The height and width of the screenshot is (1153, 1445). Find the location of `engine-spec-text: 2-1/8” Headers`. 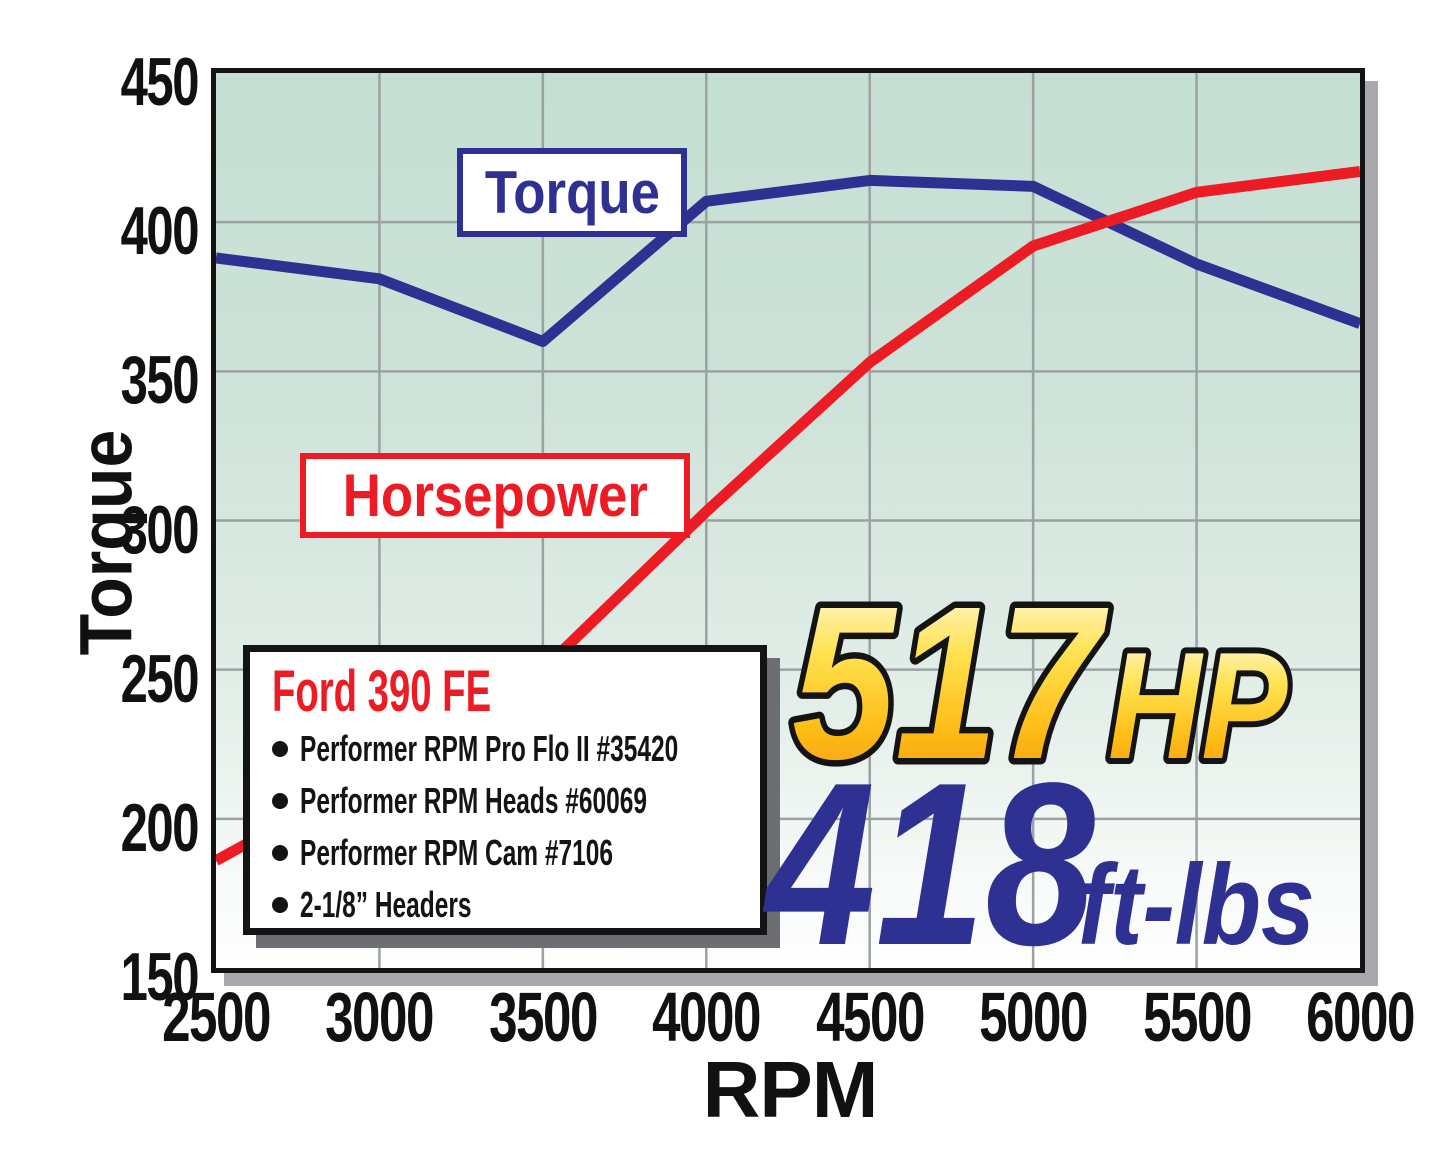

engine-spec-text: 2-1/8” Headers is located at coordinates (386, 904).